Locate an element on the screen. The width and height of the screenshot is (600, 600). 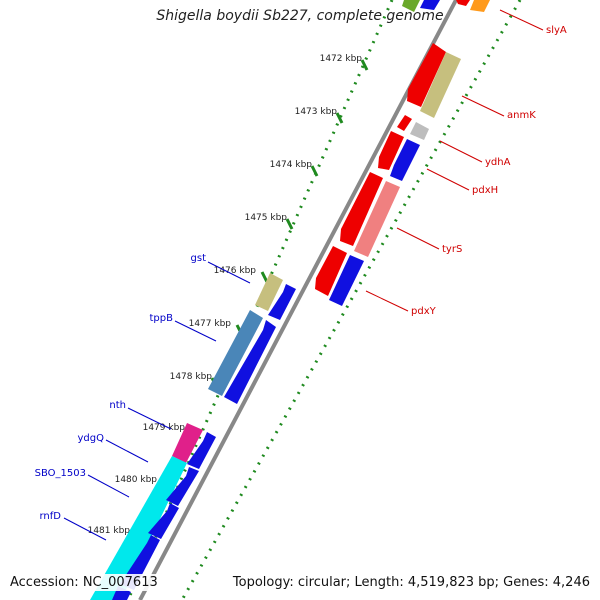
right-gene-features is located at coordinates (402, 153).